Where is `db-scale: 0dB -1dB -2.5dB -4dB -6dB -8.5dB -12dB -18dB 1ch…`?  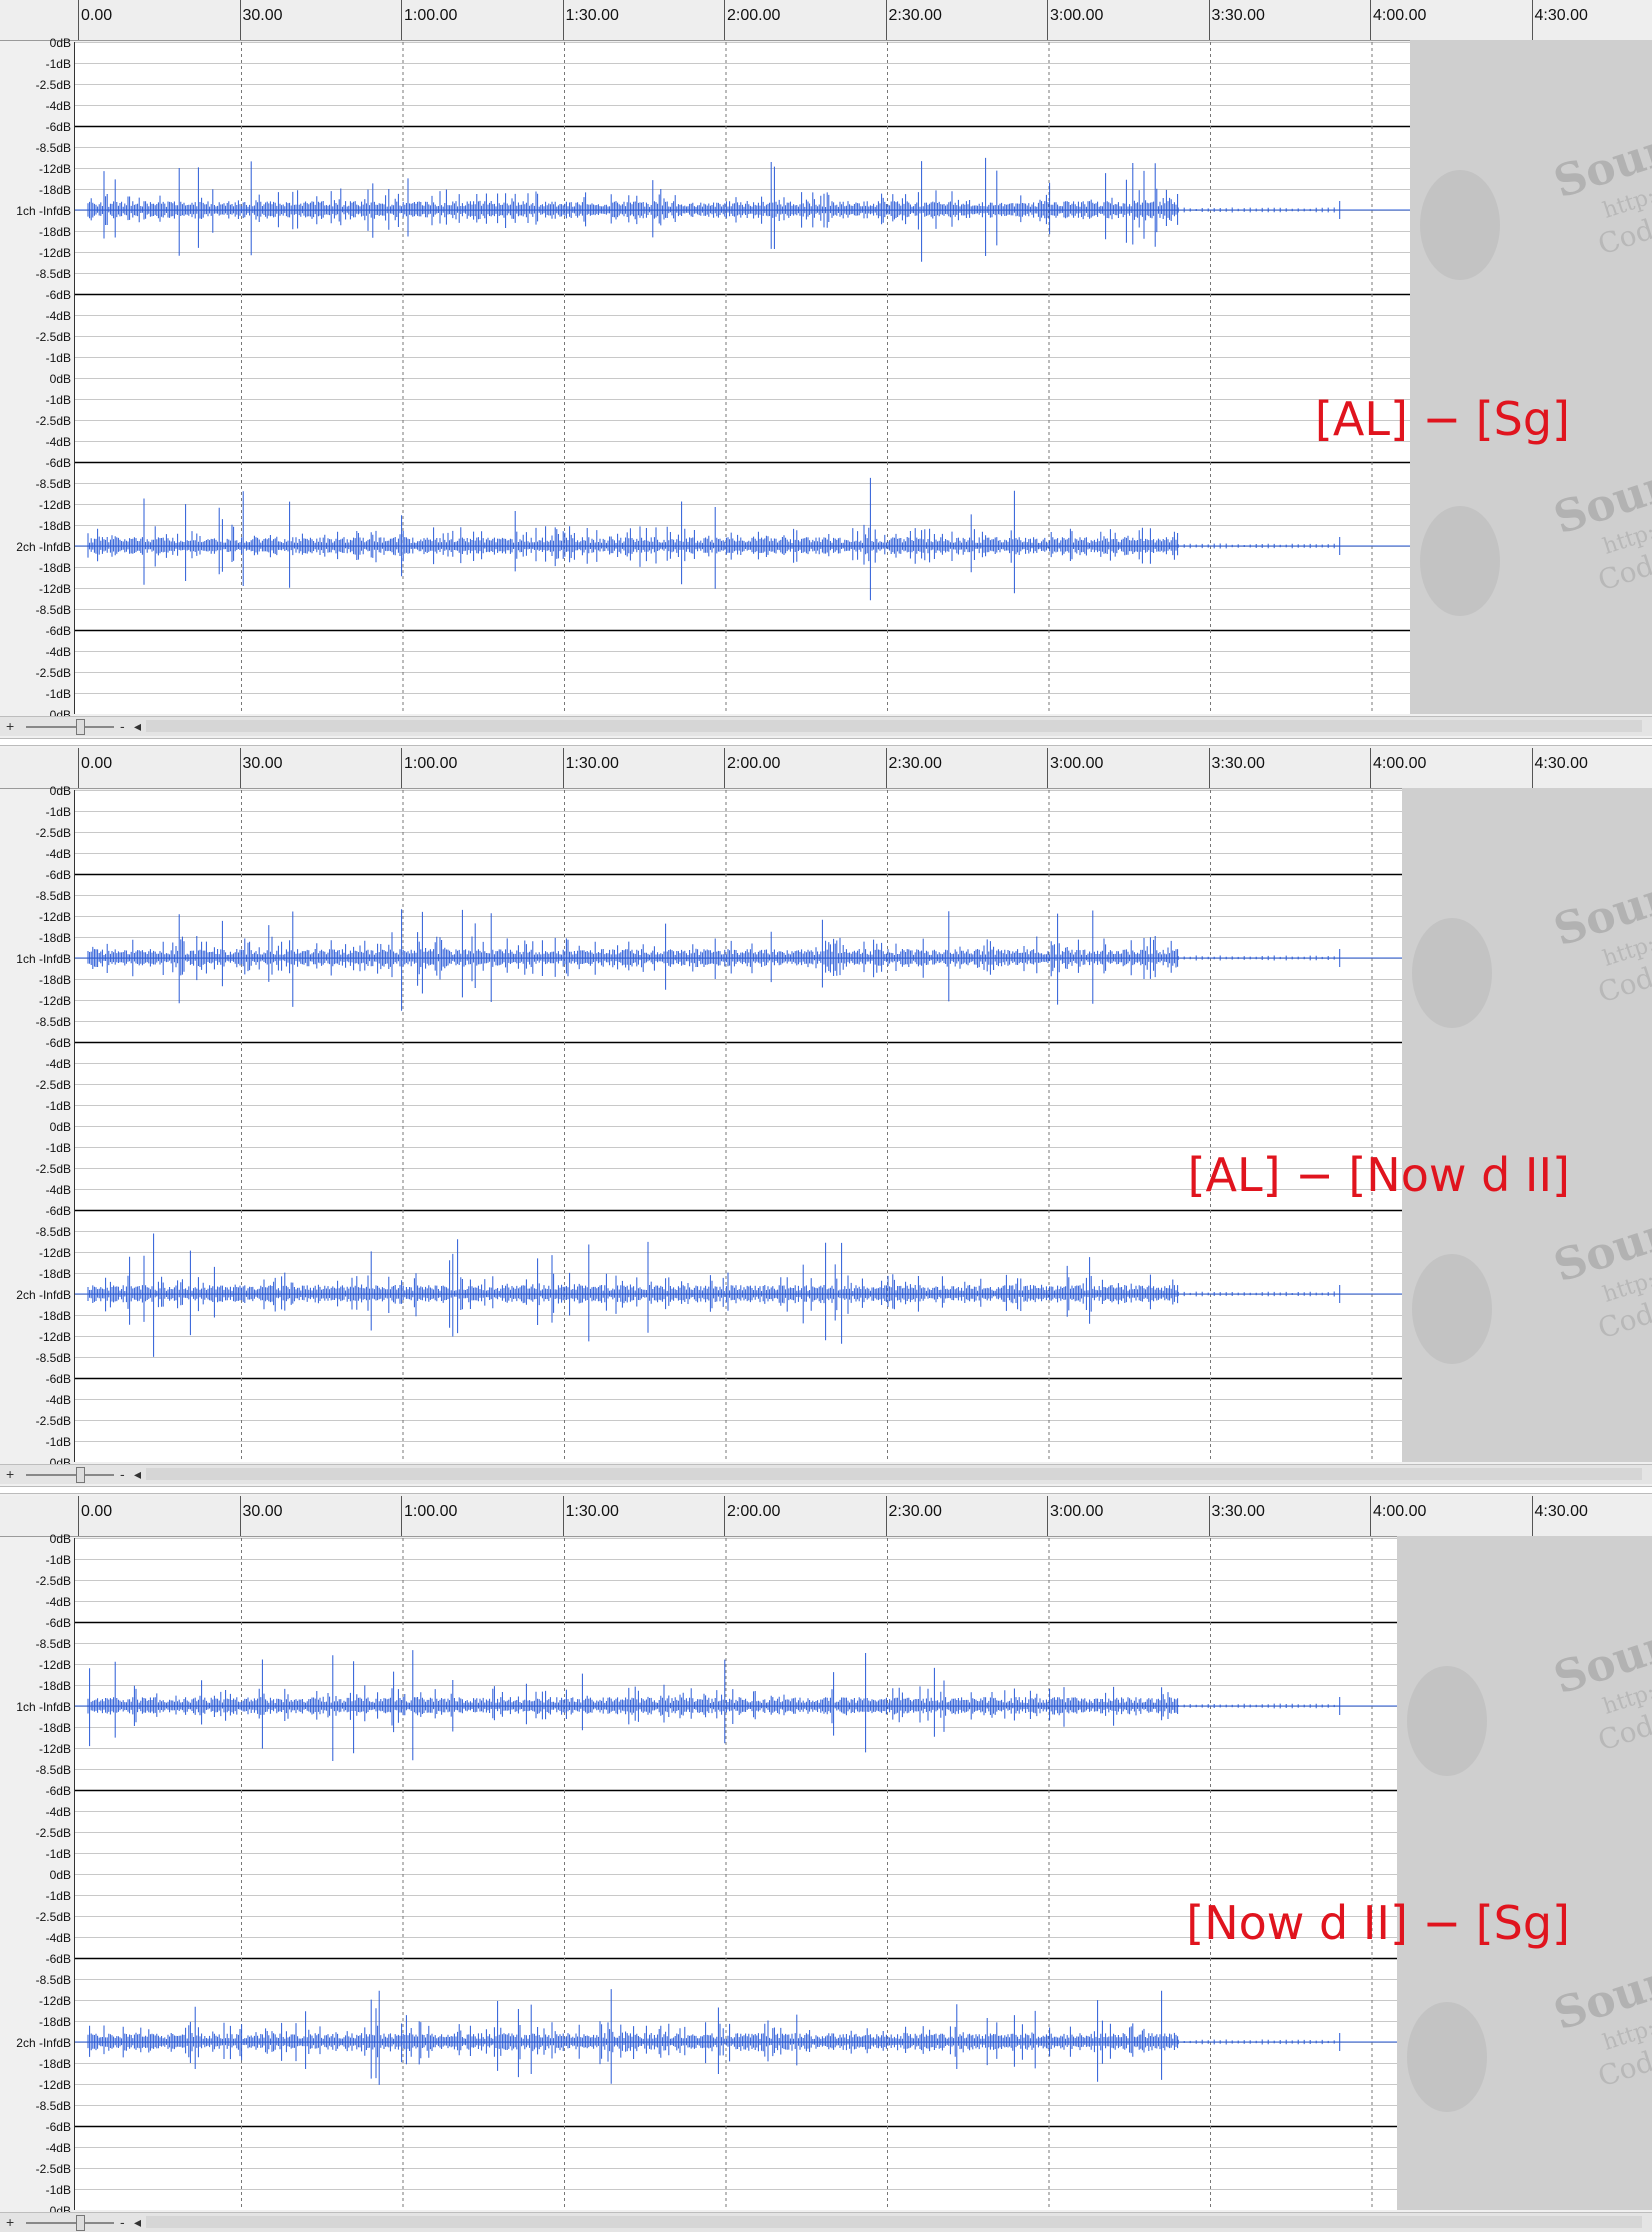
db-scale: 0dB -1dB -2.5dB -4dB -6dB -8.5dB -12dB -18dB 1ch… is located at coordinates (36, 1864).